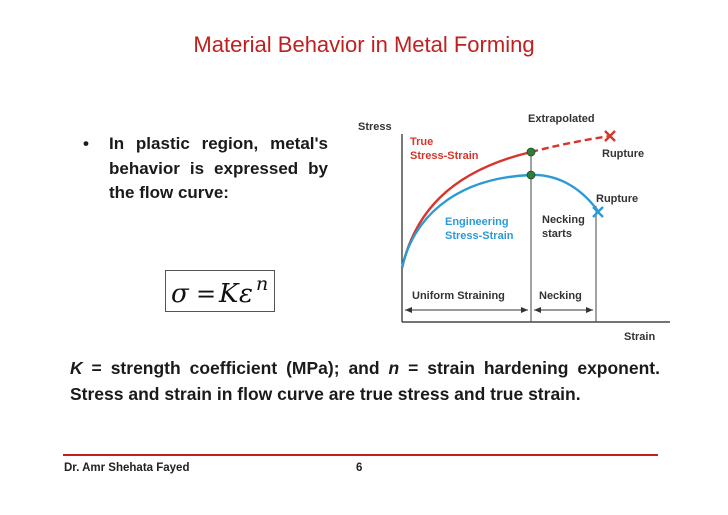  What do you see at coordinates (561, 119) in the screenshot?
I see `extrapolated-label: Extrapolated` at bounding box center [561, 119].